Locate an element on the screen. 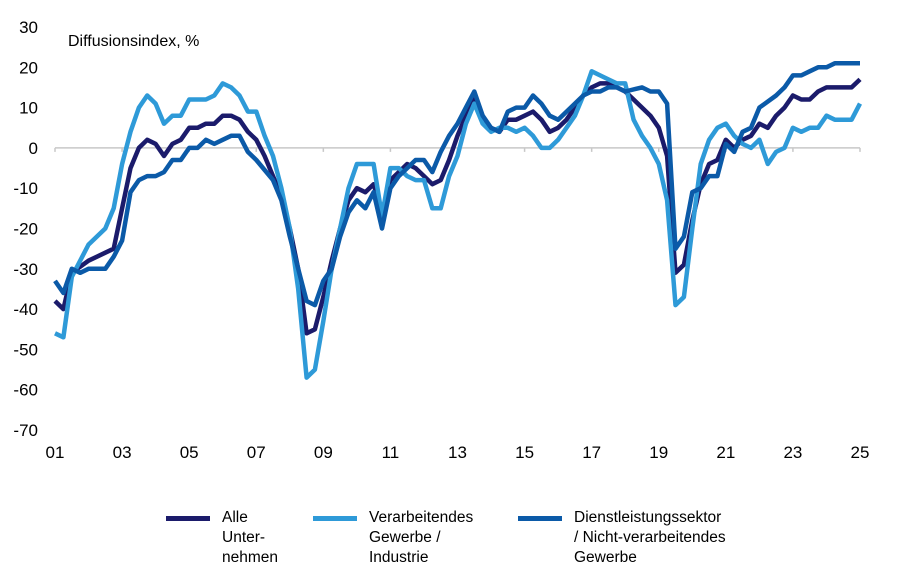  legend-item-verarbeitendes-gewerbe: Verarbeitendes Gewerbe / Industrie is located at coordinates (393, 538).